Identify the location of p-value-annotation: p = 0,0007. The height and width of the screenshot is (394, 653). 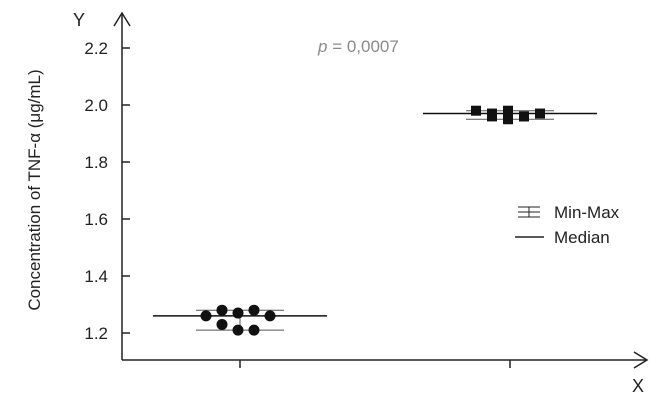
(358, 46).